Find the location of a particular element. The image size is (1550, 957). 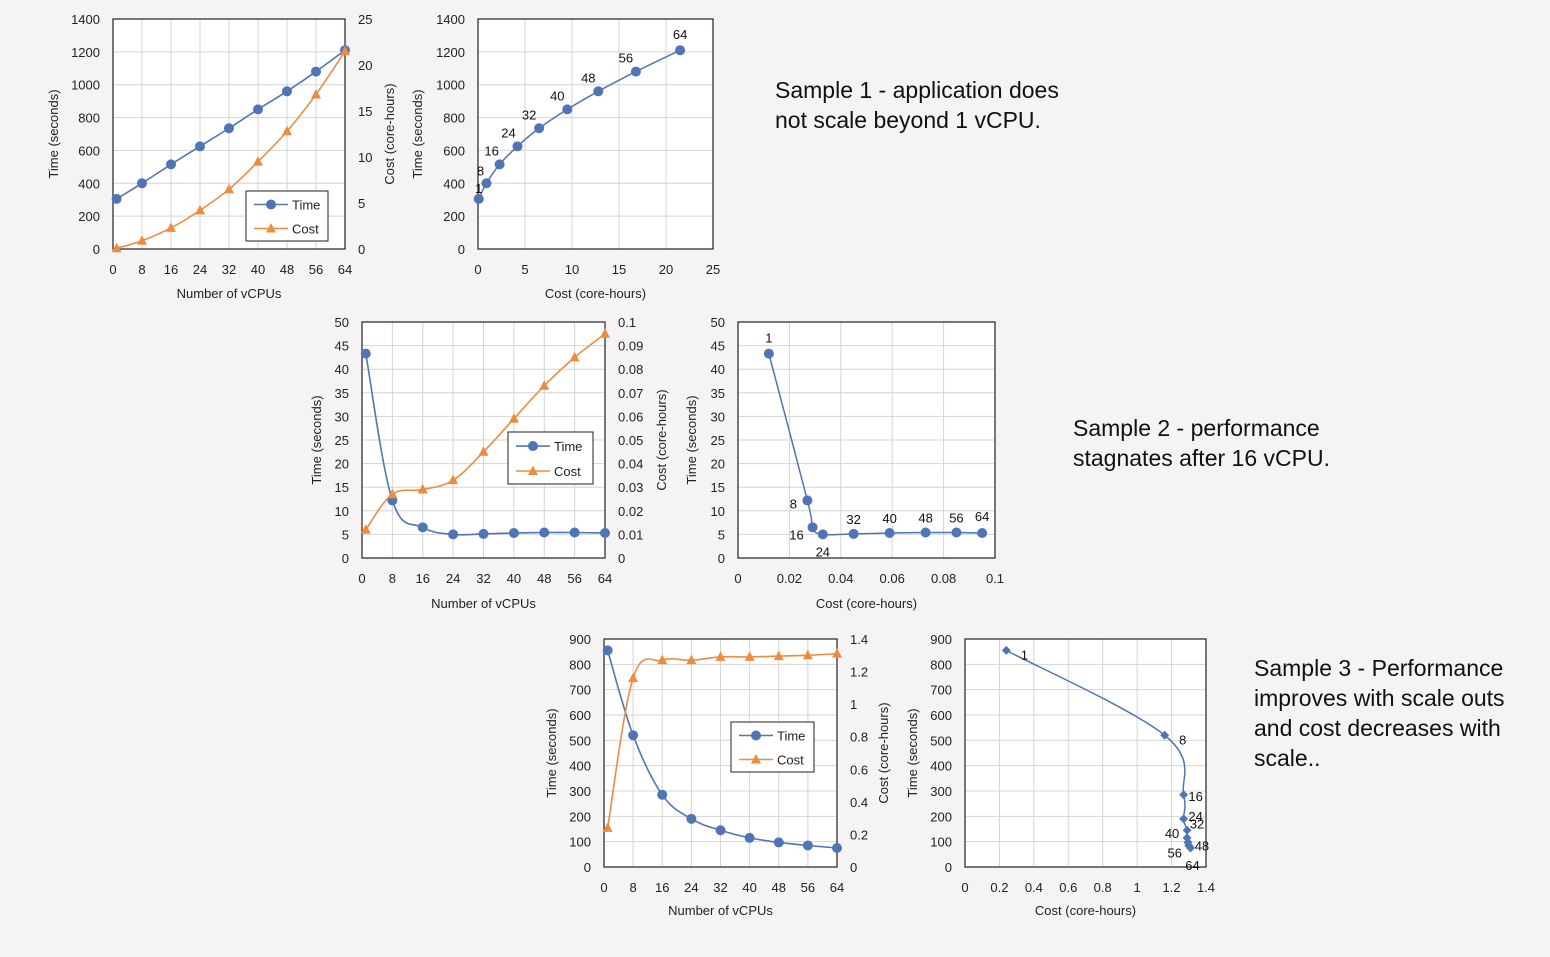

legend: Time Cost is located at coordinates (772, 747).